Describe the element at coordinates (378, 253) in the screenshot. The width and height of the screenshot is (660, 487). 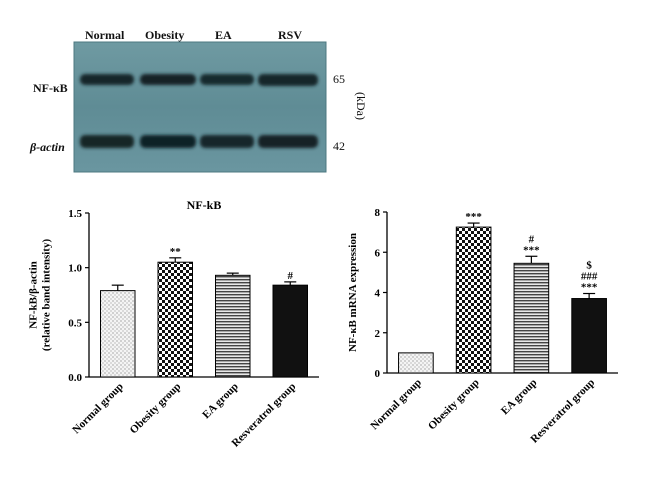
I see `y-tick-label: 6` at that location.